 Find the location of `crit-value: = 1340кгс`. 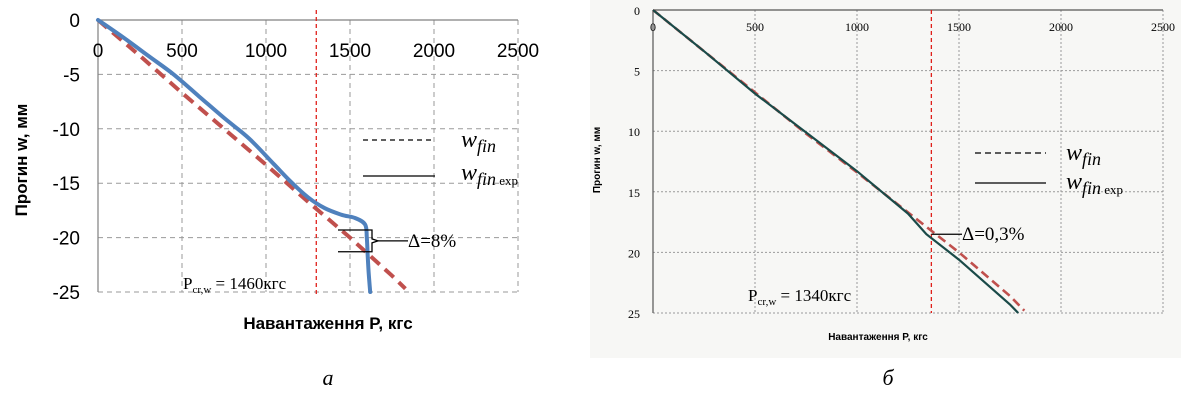

crit-value: = 1340кгс is located at coordinates (813, 295).